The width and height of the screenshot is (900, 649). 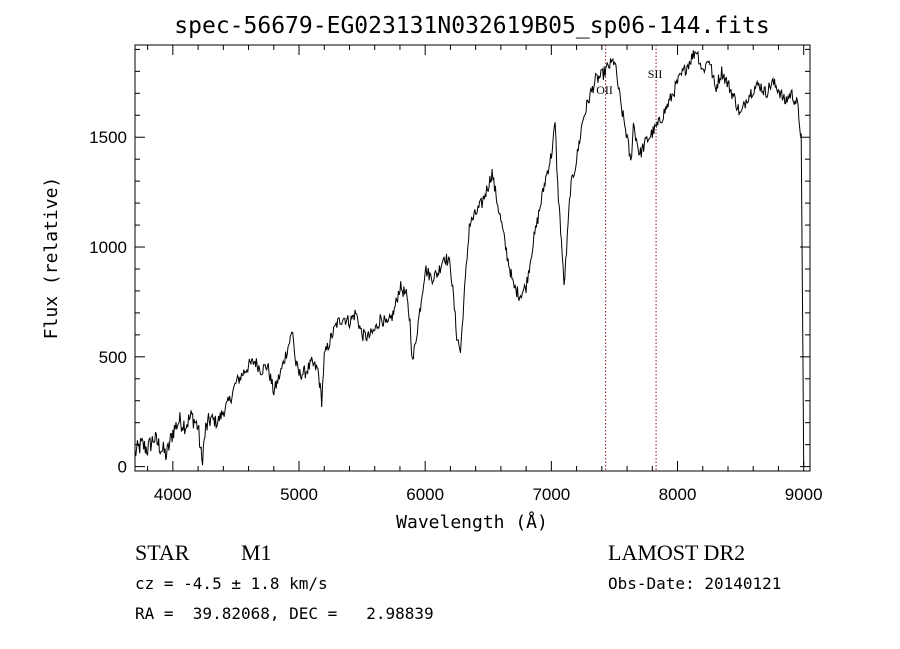 I want to click on survey-name: LAMOST DR2, so click(x=677, y=552).